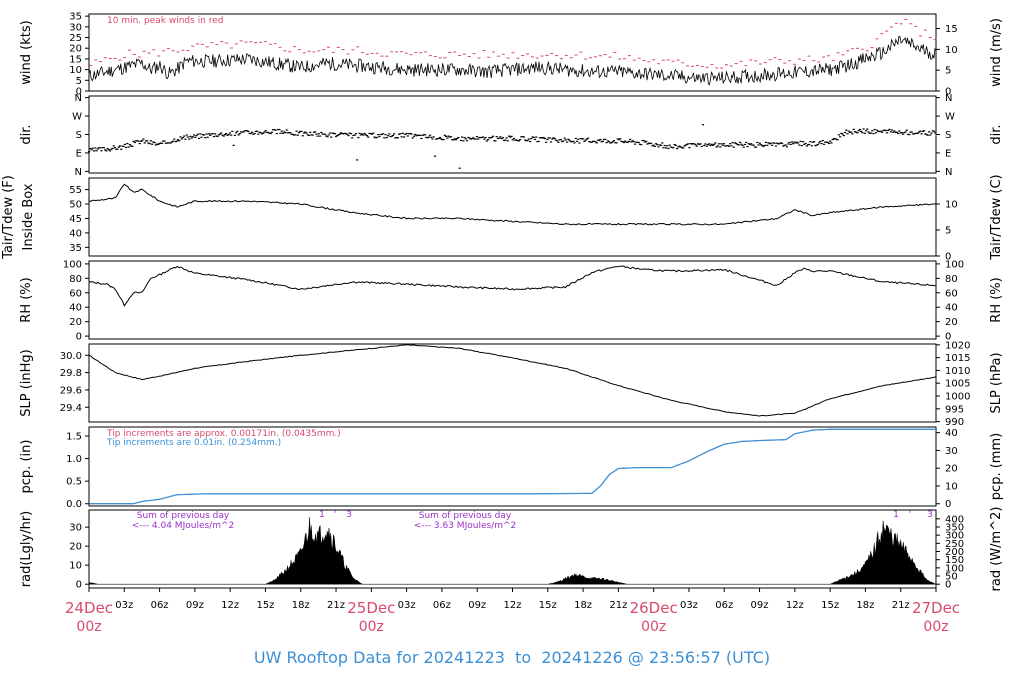 Image resolution: width=1024 pixels, height=700 pixels. I want to click on footer-tz: (UTC), so click(748, 657).